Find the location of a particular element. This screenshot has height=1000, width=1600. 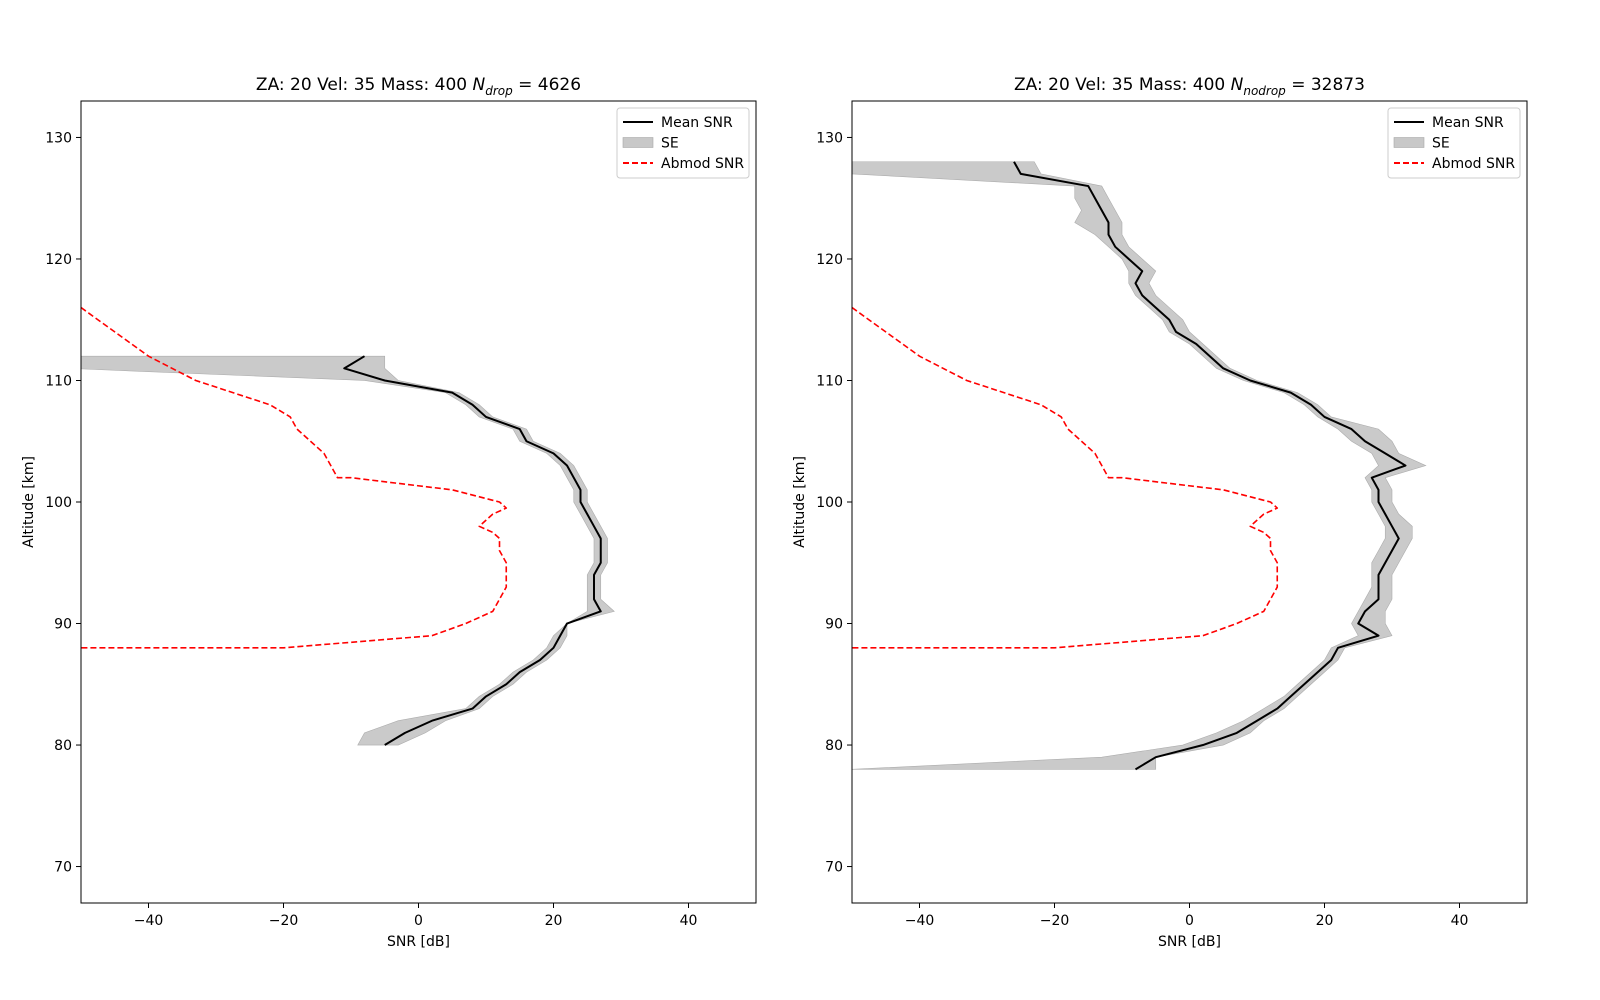

title-suffix: = 4626 is located at coordinates (547, 85).